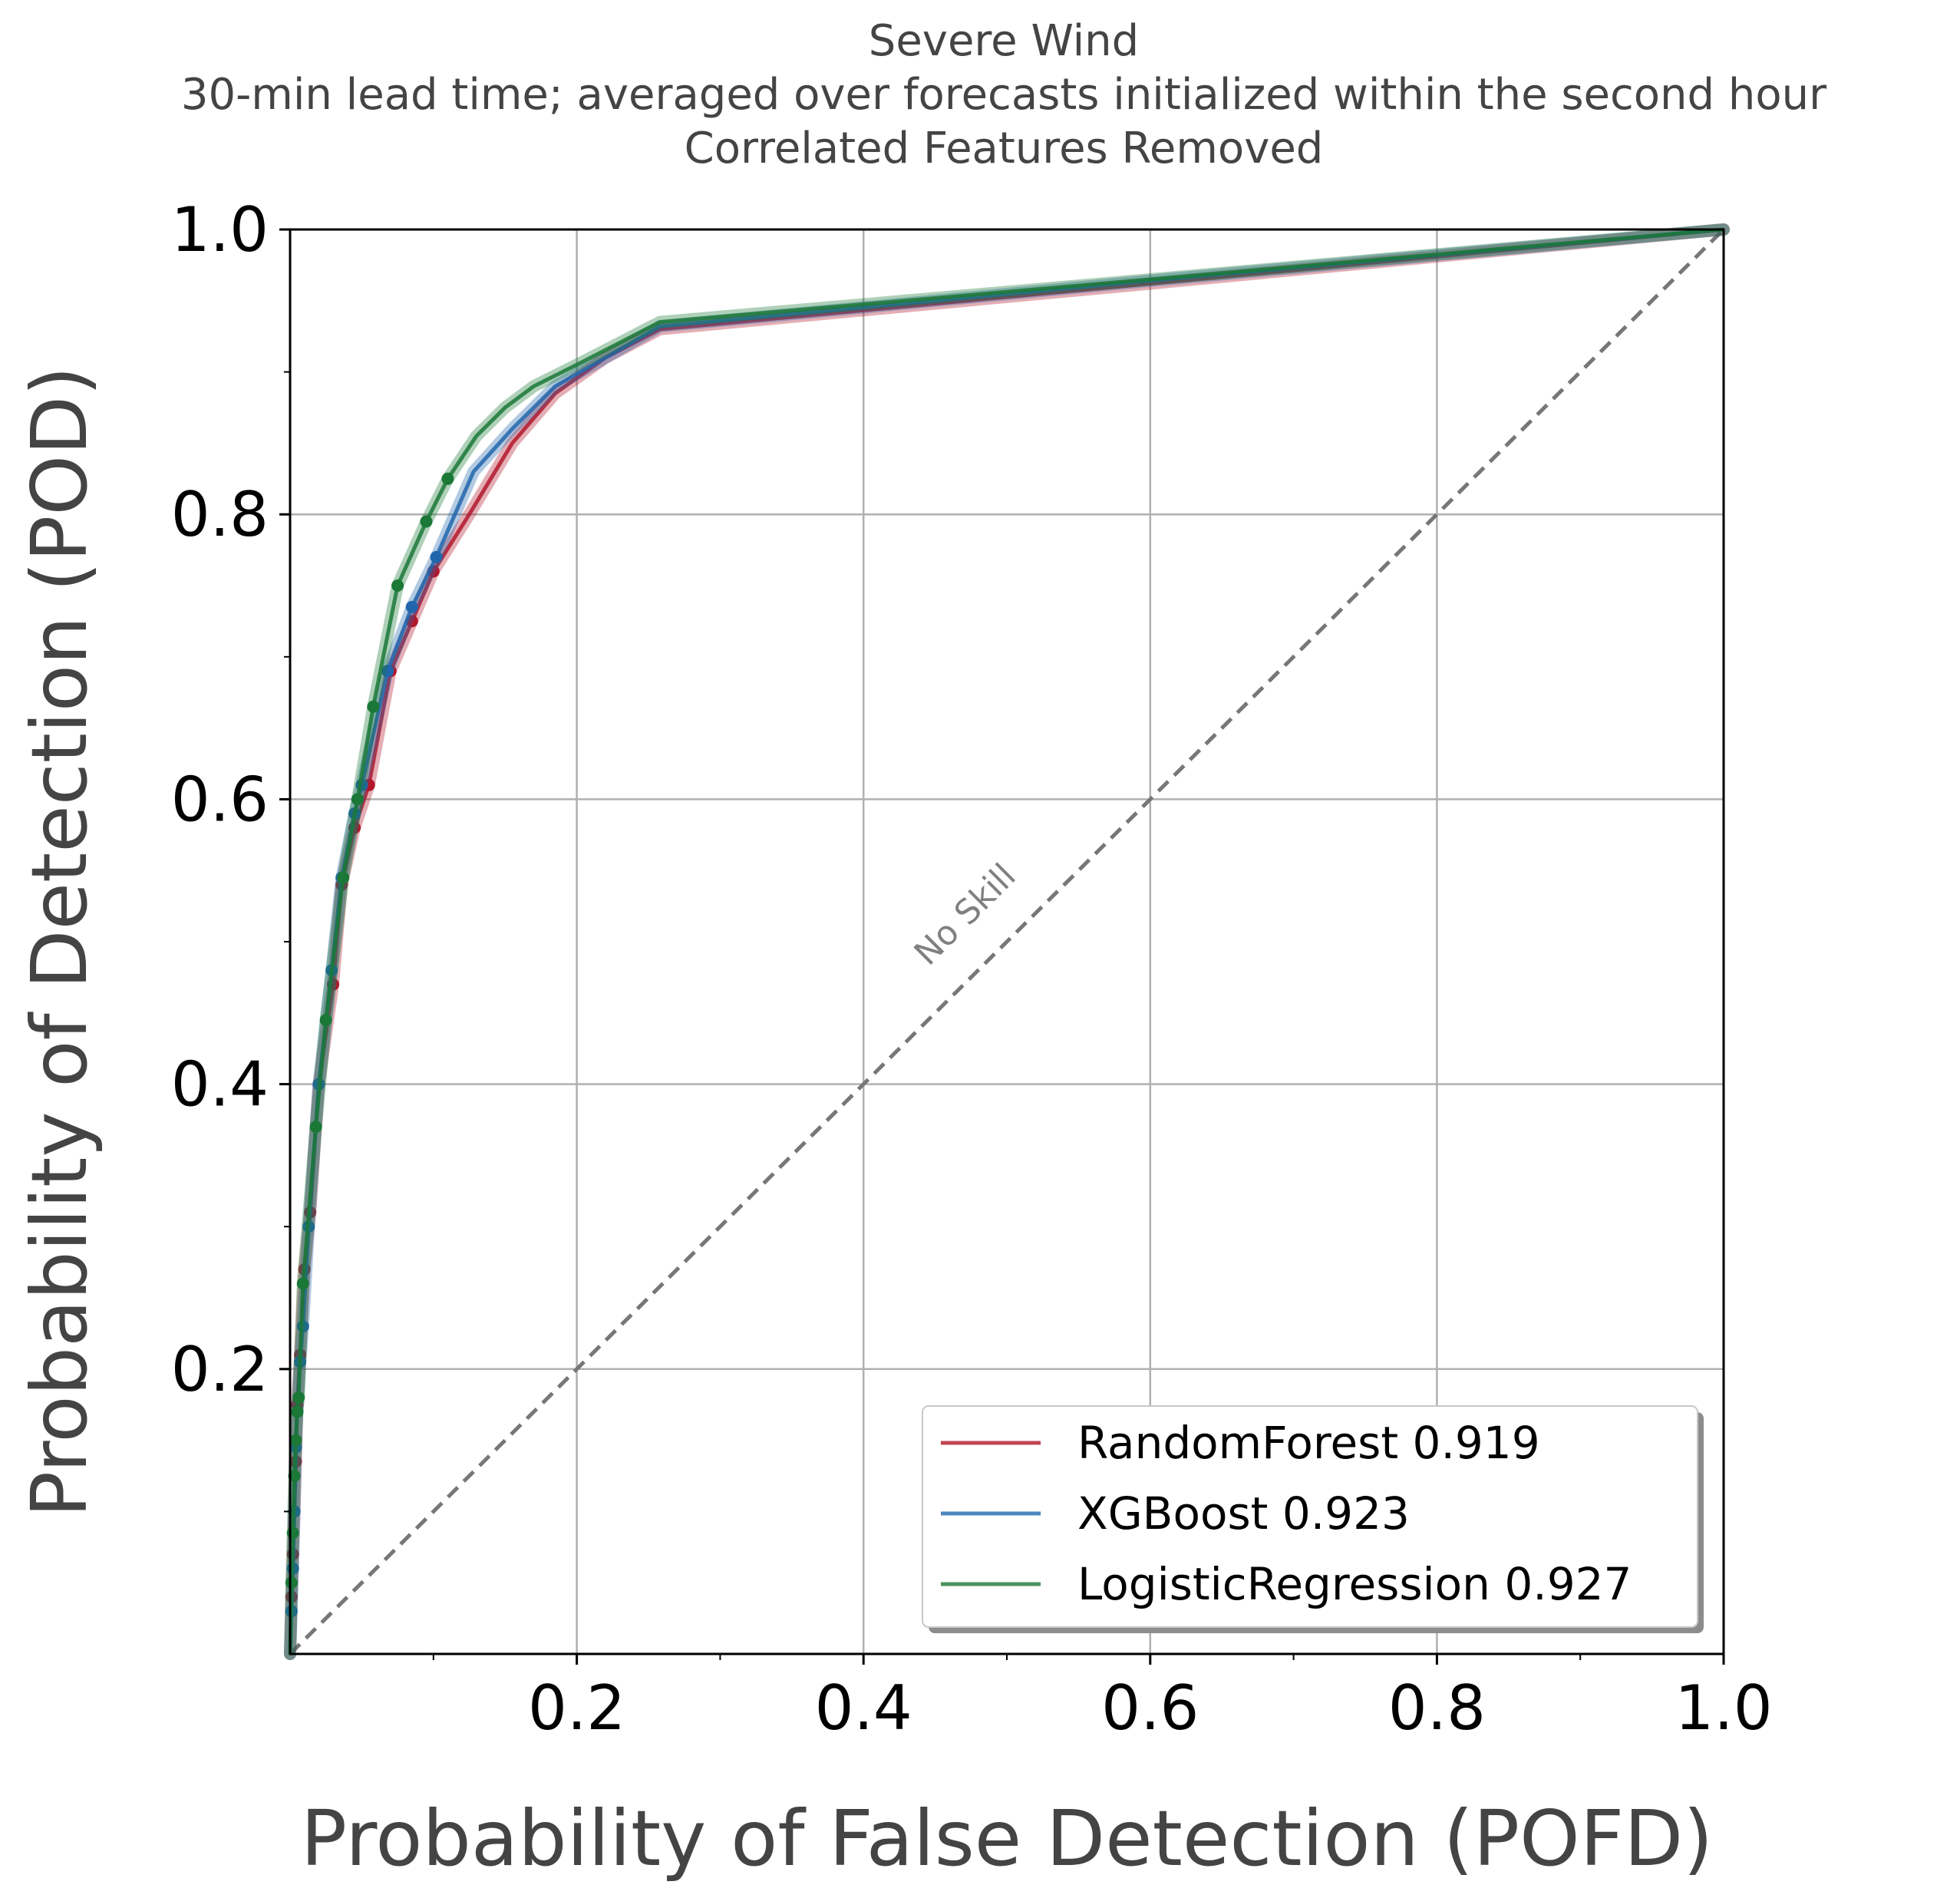  What do you see at coordinates (1150, 1708) in the screenshot?
I see `x-tick-label: 0.6` at bounding box center [1150, 1708].